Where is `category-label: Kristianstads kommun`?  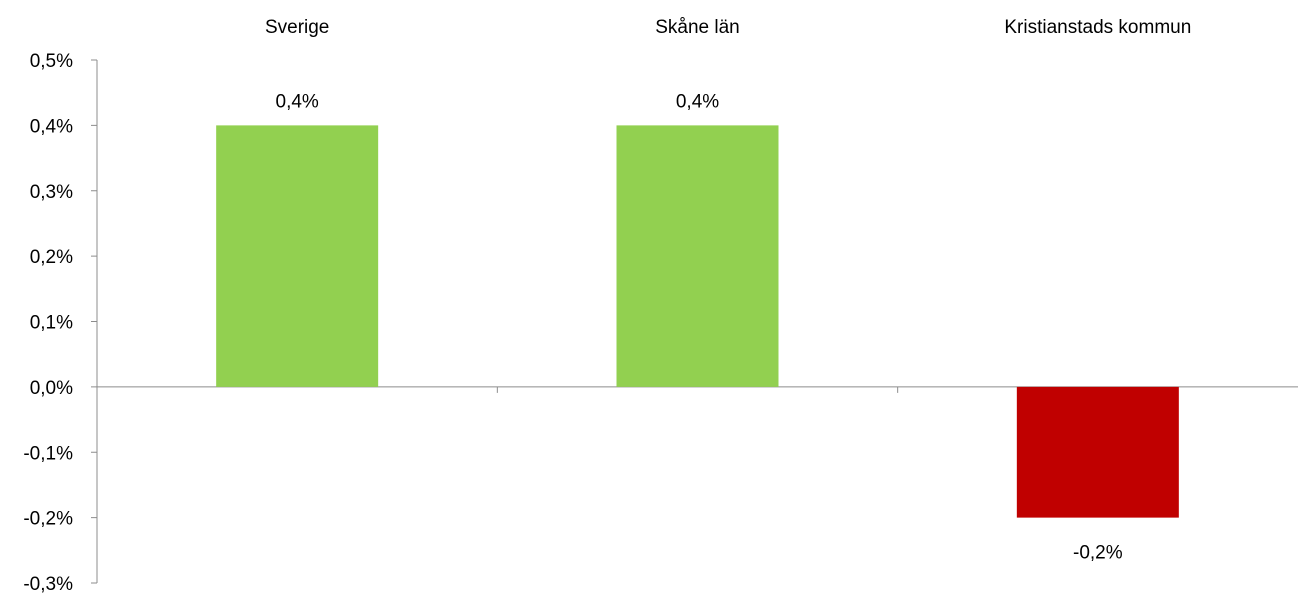 category-label: Kristianstads kommun is located at coordinates (1097, 27).